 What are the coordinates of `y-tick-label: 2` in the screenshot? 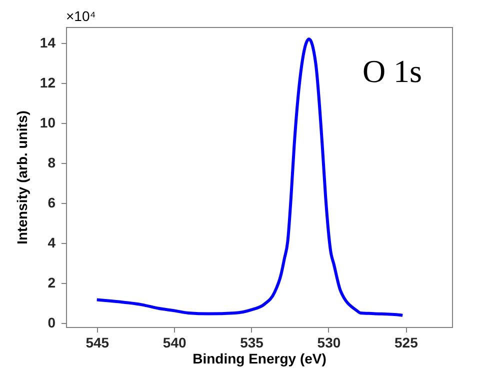 It's located at (52, 282).